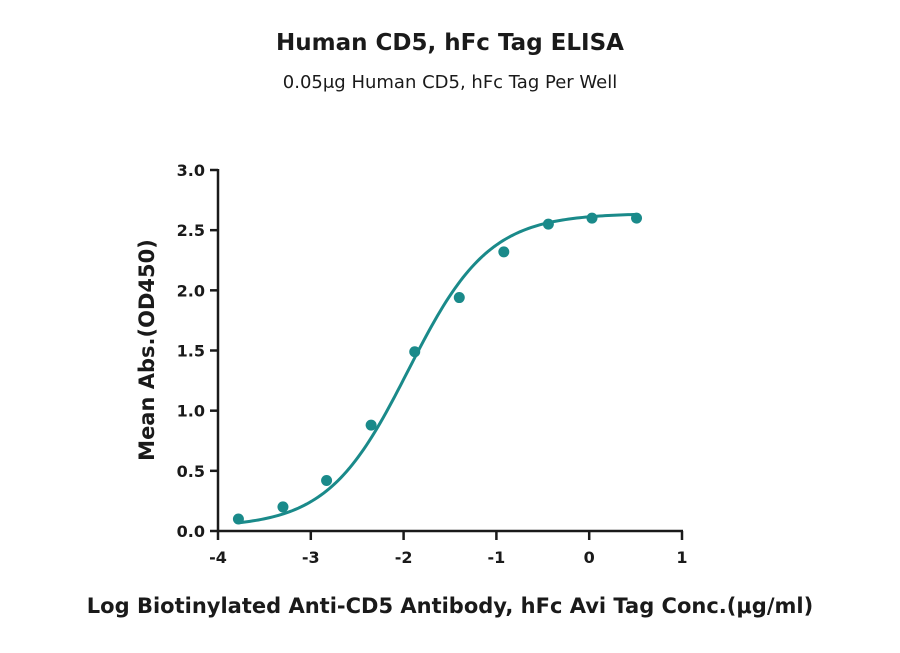 The image size is (900, 653). I want to click on x-tick-label: 1, so click(681, 557).